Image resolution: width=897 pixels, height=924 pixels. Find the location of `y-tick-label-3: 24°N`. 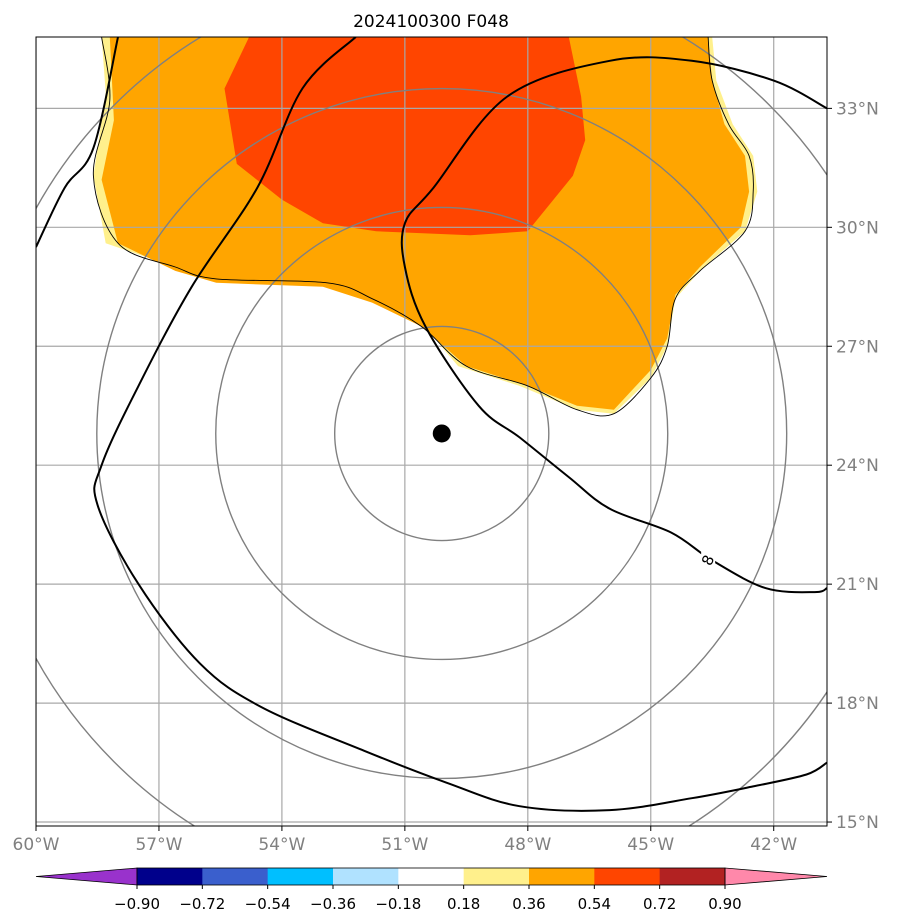

y-tick-label-3: 24°N is located at coordinates (857, 466).